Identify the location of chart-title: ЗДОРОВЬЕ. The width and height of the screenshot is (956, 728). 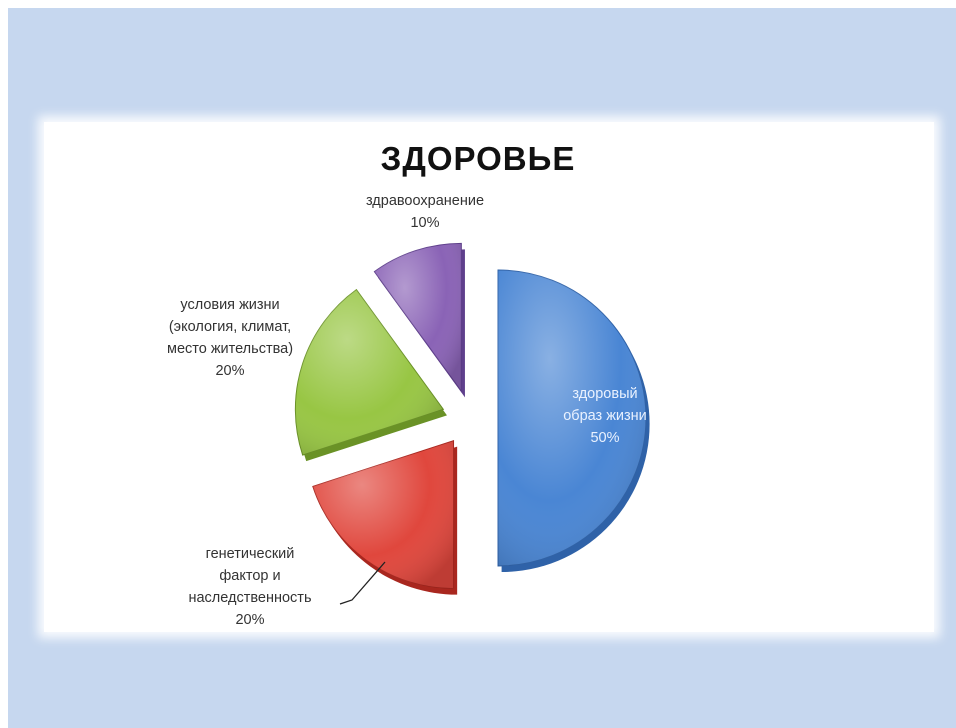
(478, 158).